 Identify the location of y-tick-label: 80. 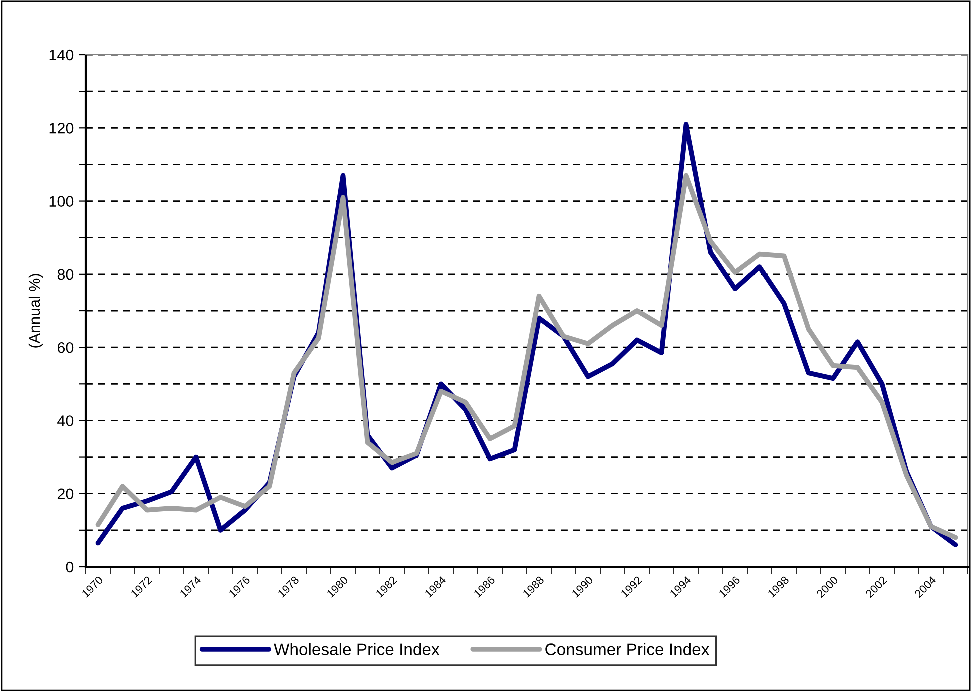
(66, 274).